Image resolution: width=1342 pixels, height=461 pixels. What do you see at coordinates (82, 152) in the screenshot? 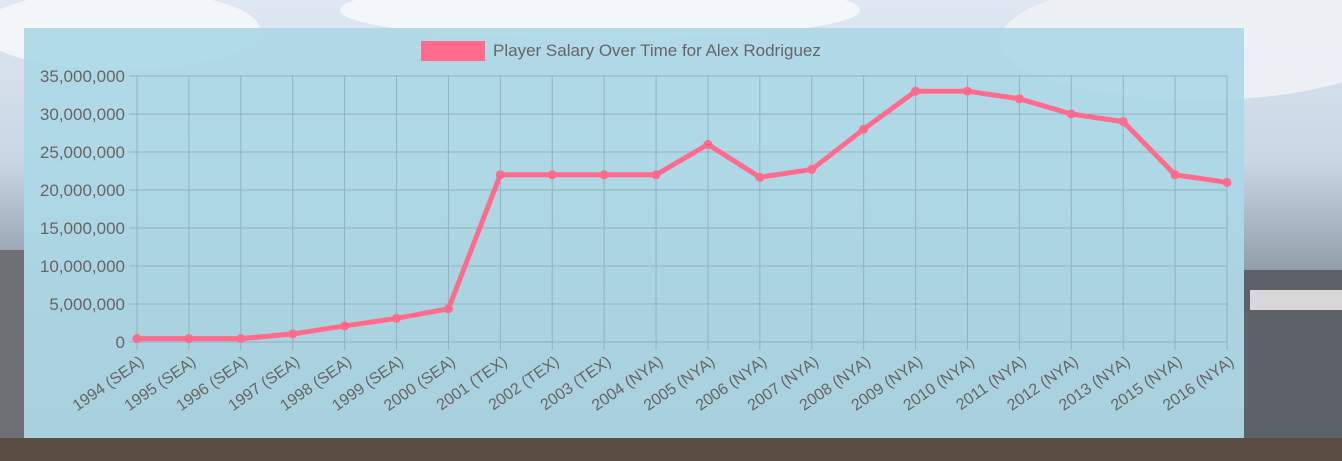
I see `y-tick-label: 25,000,000` at bounding box center [82, 152].